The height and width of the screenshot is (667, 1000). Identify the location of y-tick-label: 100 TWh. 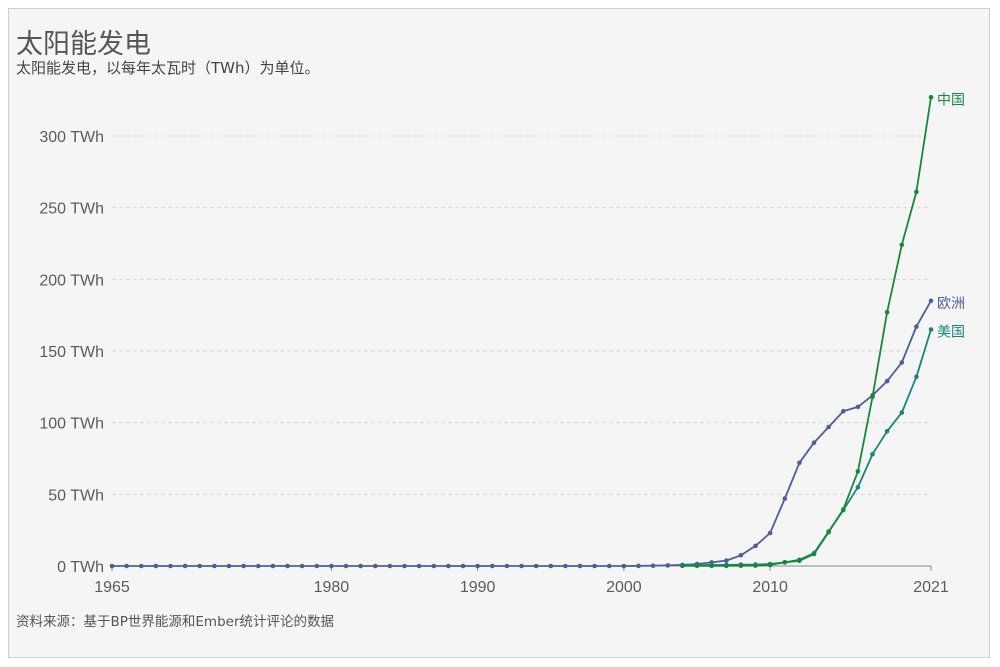
(71, 424).